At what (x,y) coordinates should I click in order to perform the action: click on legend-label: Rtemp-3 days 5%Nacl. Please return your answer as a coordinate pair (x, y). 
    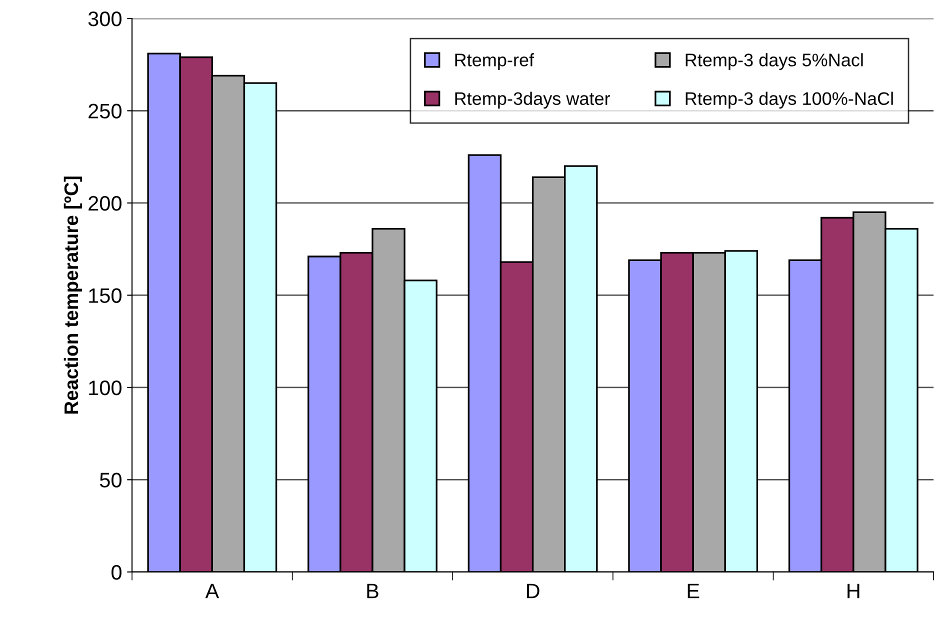
    Looking at the image, I should click on (774, 61).